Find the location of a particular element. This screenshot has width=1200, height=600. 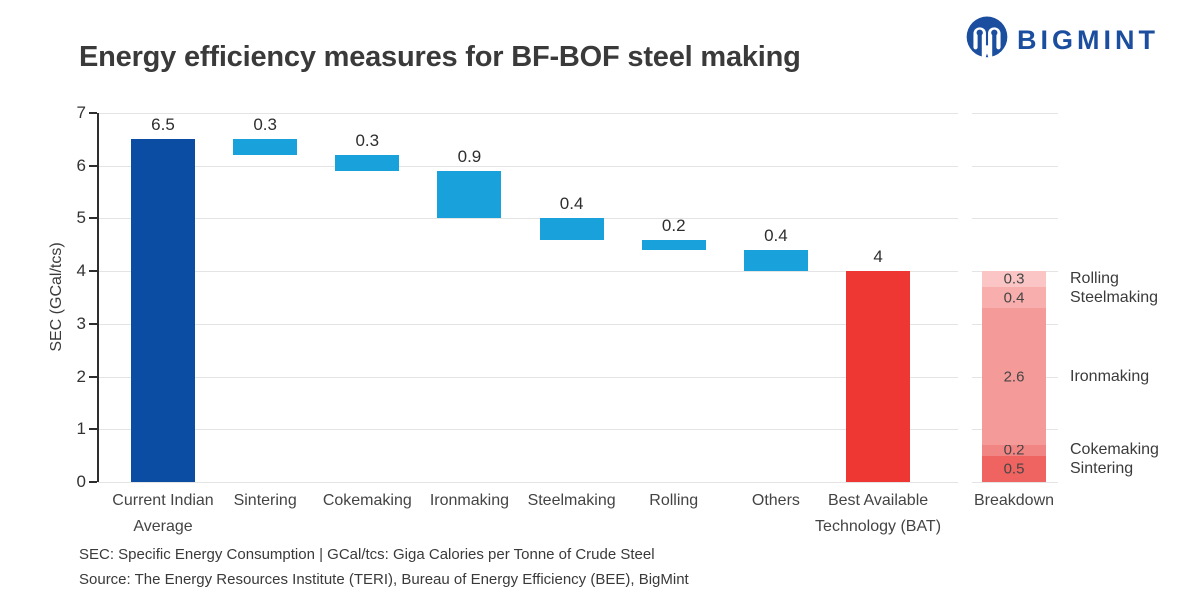

breakdown-segment-name: Ironmaking is located at coordinates (1110, 376).